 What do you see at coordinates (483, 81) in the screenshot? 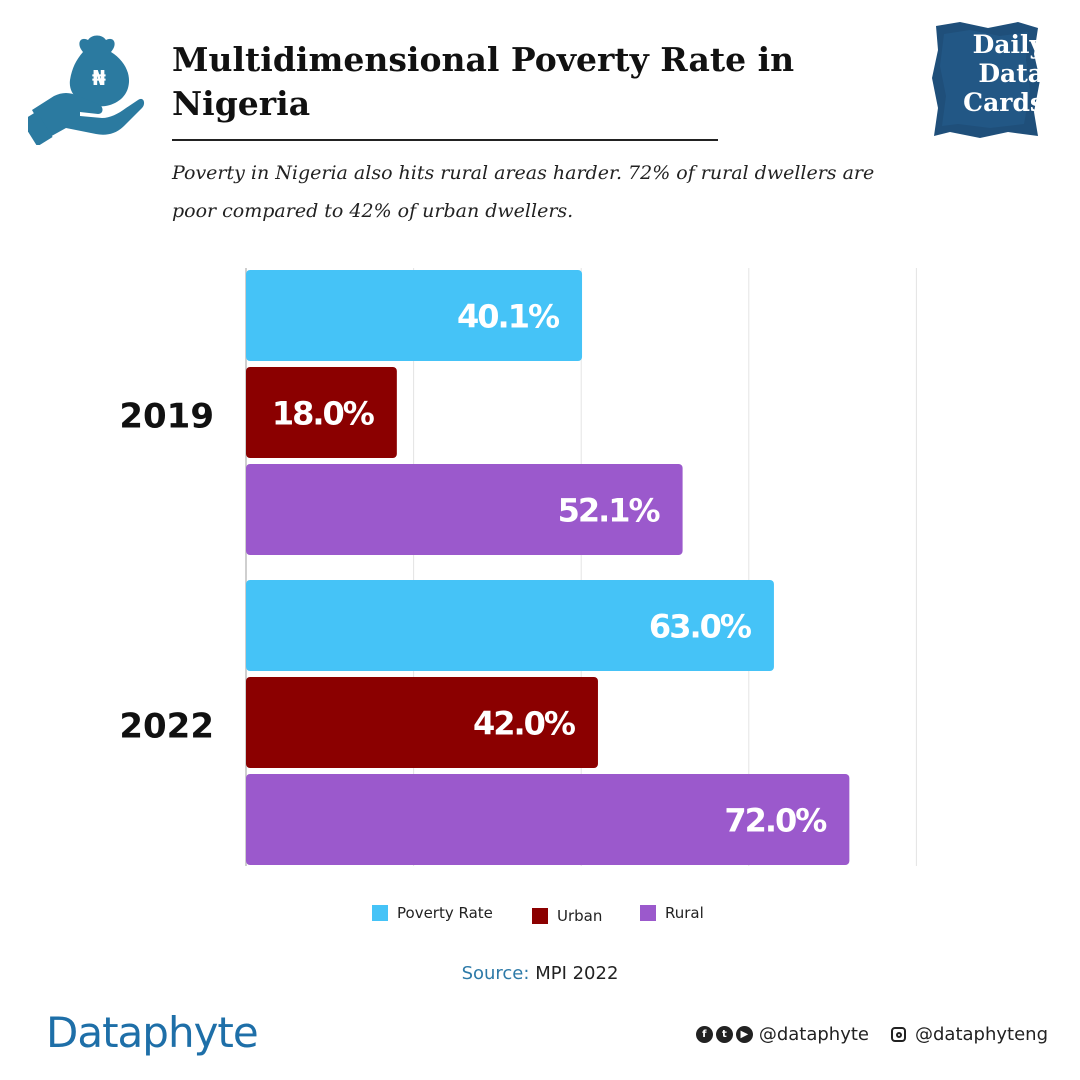
I see `page-title: Multidimensional Poverty Rate in Nigeria` at bounding box center [483, 81].